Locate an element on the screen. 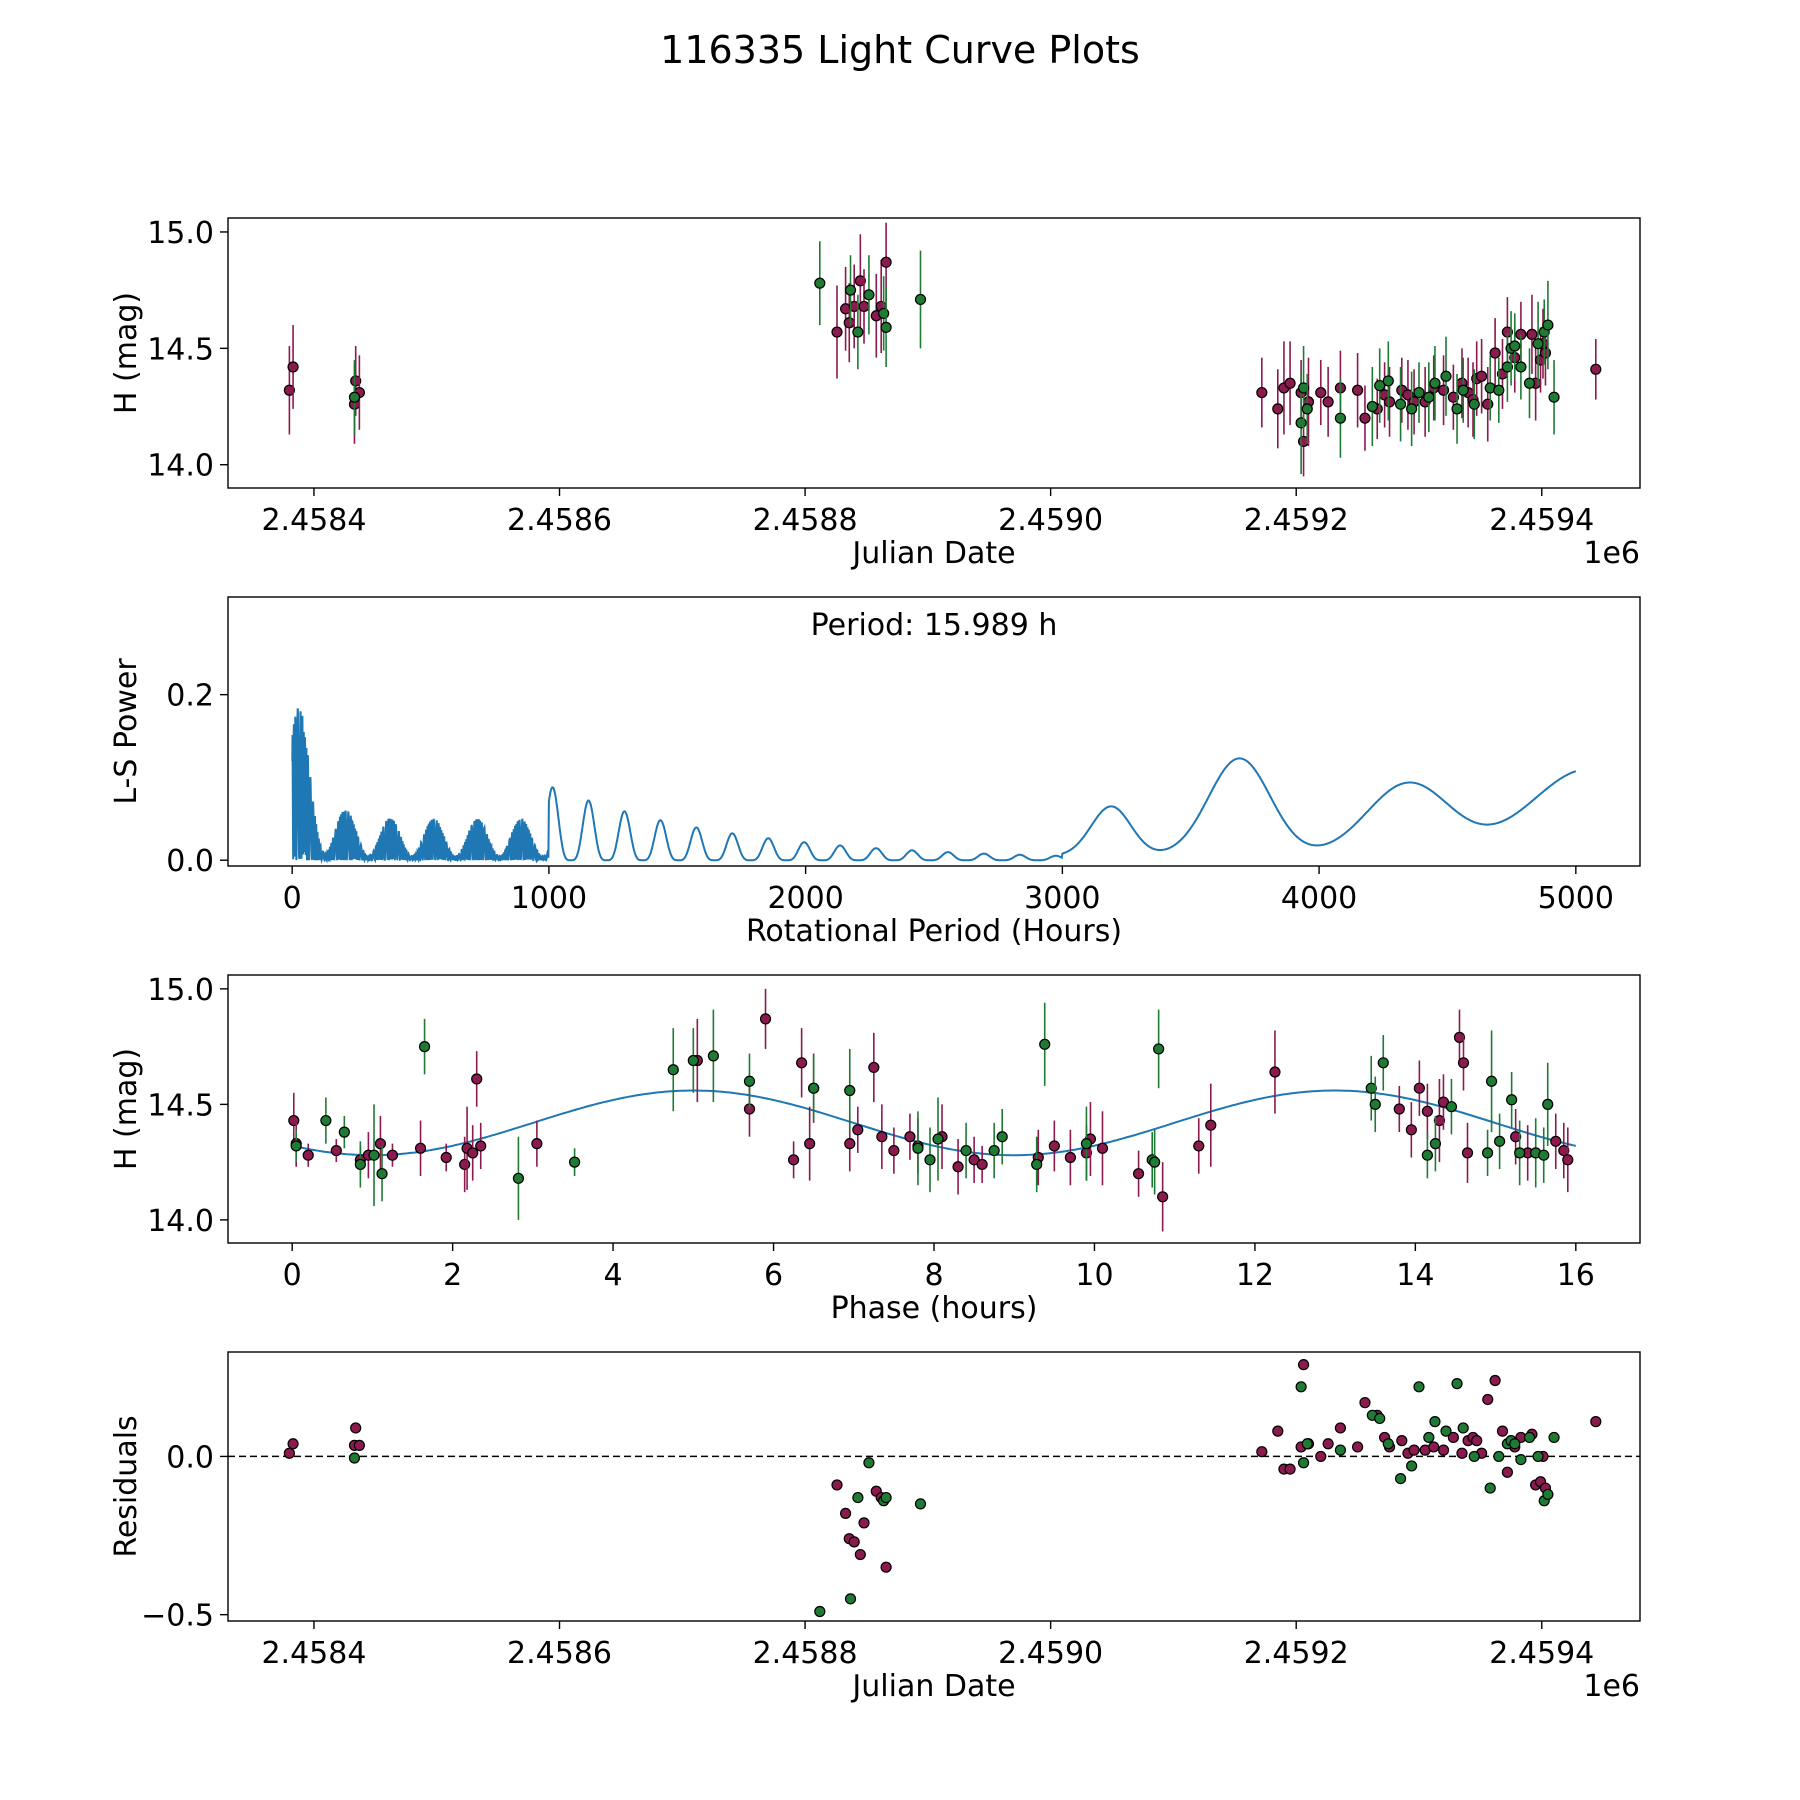  x-tick-label: 2.4588 is located at coordinates (805, 520).